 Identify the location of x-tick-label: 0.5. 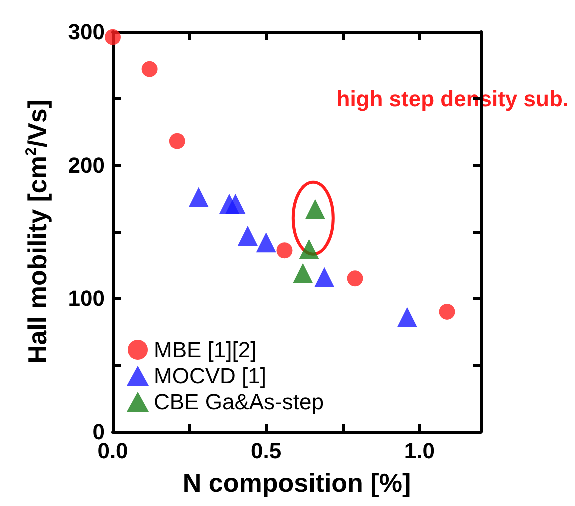
(266, 451).